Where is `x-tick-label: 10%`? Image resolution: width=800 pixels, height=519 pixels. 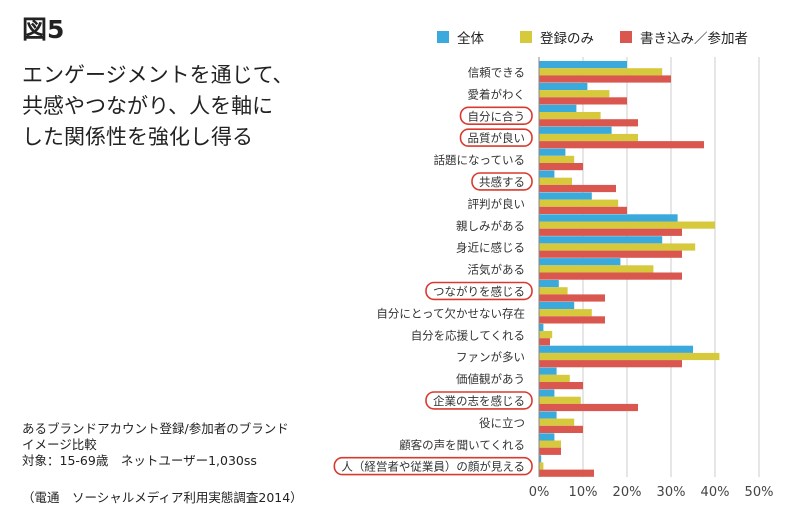 x-tick-label: 10% is located at coordinates (583, 492).